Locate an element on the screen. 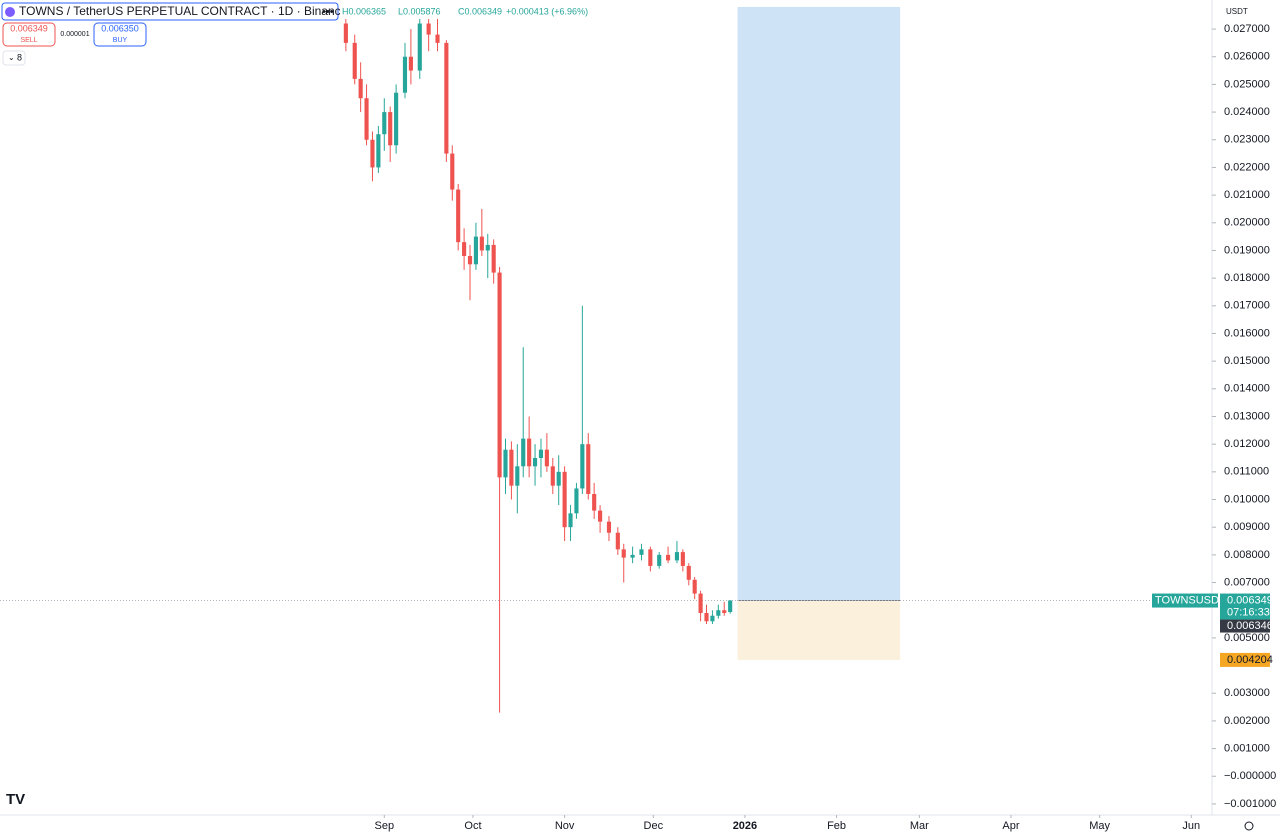 The image size is (1280, 837). y-tick-label: 0.024000 is located at coordinates (1247, 112).